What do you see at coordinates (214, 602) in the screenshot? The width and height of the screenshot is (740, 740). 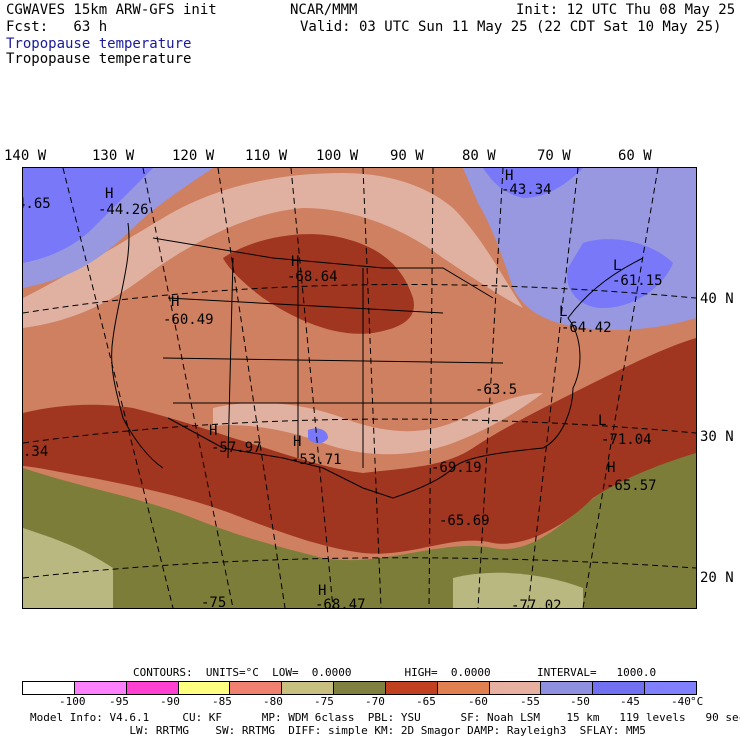 I see `value-label: -75` at bounding box center [214, 602].